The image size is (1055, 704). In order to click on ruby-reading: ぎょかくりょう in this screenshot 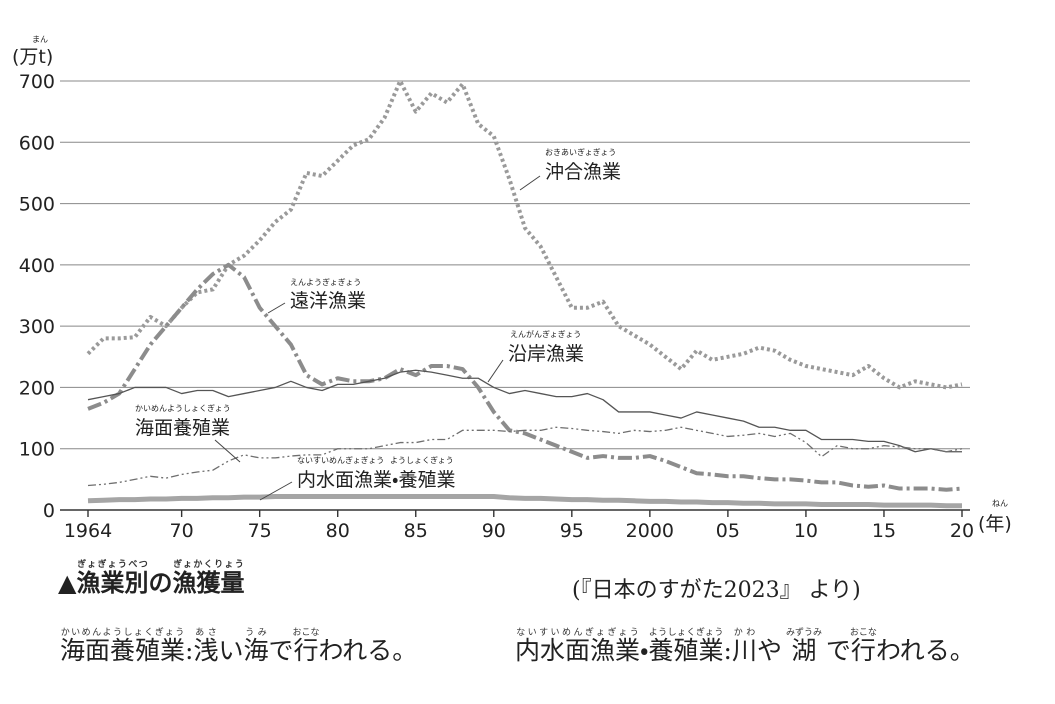, I will do `click(208, 565)`.